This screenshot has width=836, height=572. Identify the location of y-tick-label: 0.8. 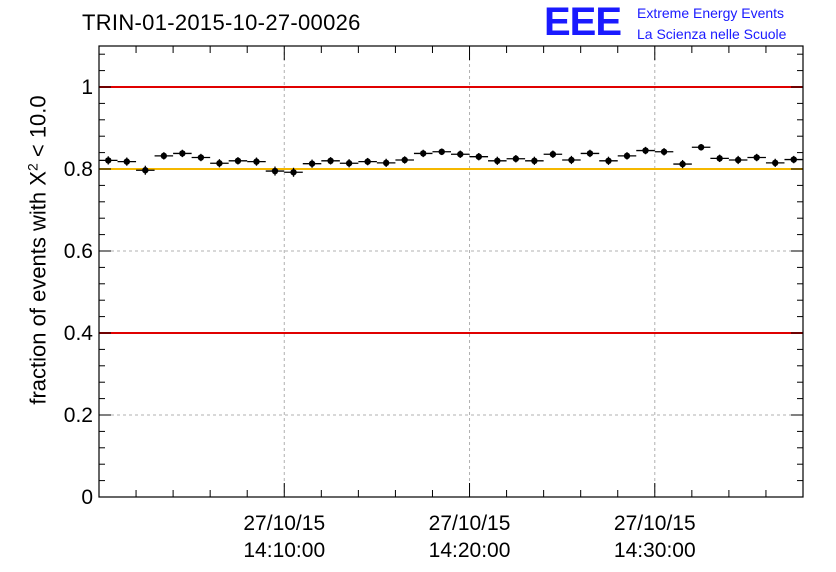
(78, 169).